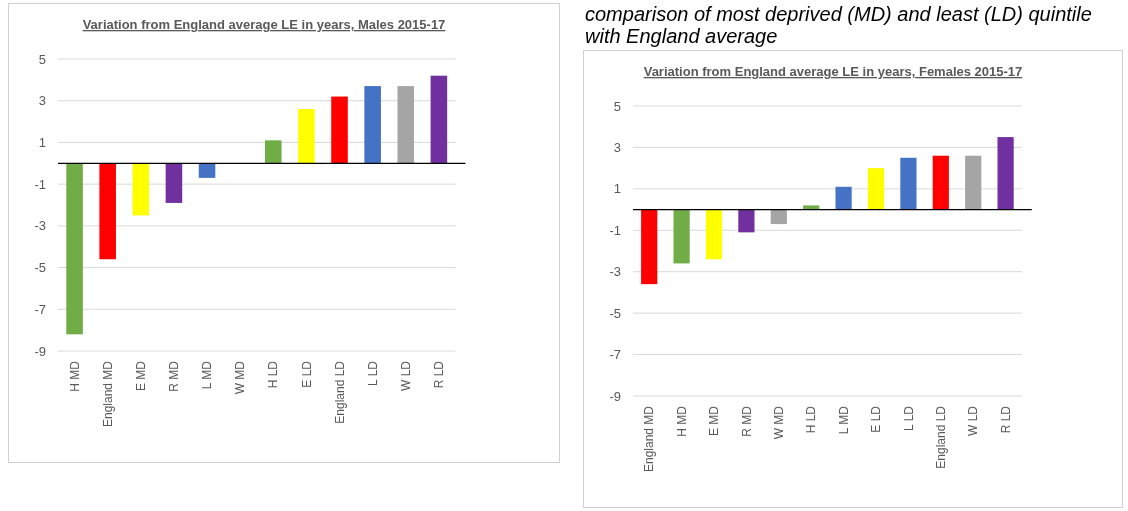 This screenshot has height=511, width=1128. I want to click on text: comparison of most deprived (MD) and least (LD) quintile with England average, so click(838, 25).